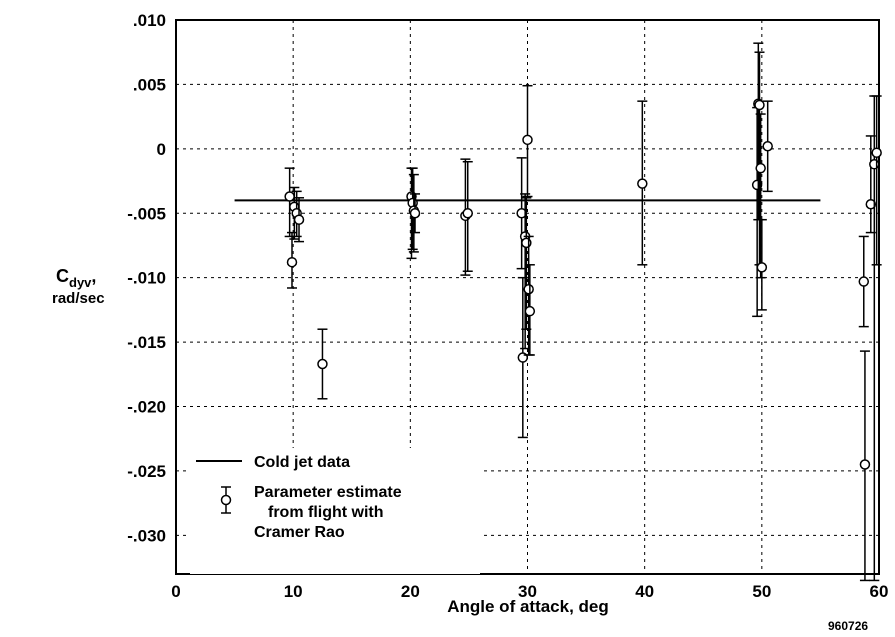  I want to click on legend-label-estimate-line3: Cramer Rao, so click(299, 532).